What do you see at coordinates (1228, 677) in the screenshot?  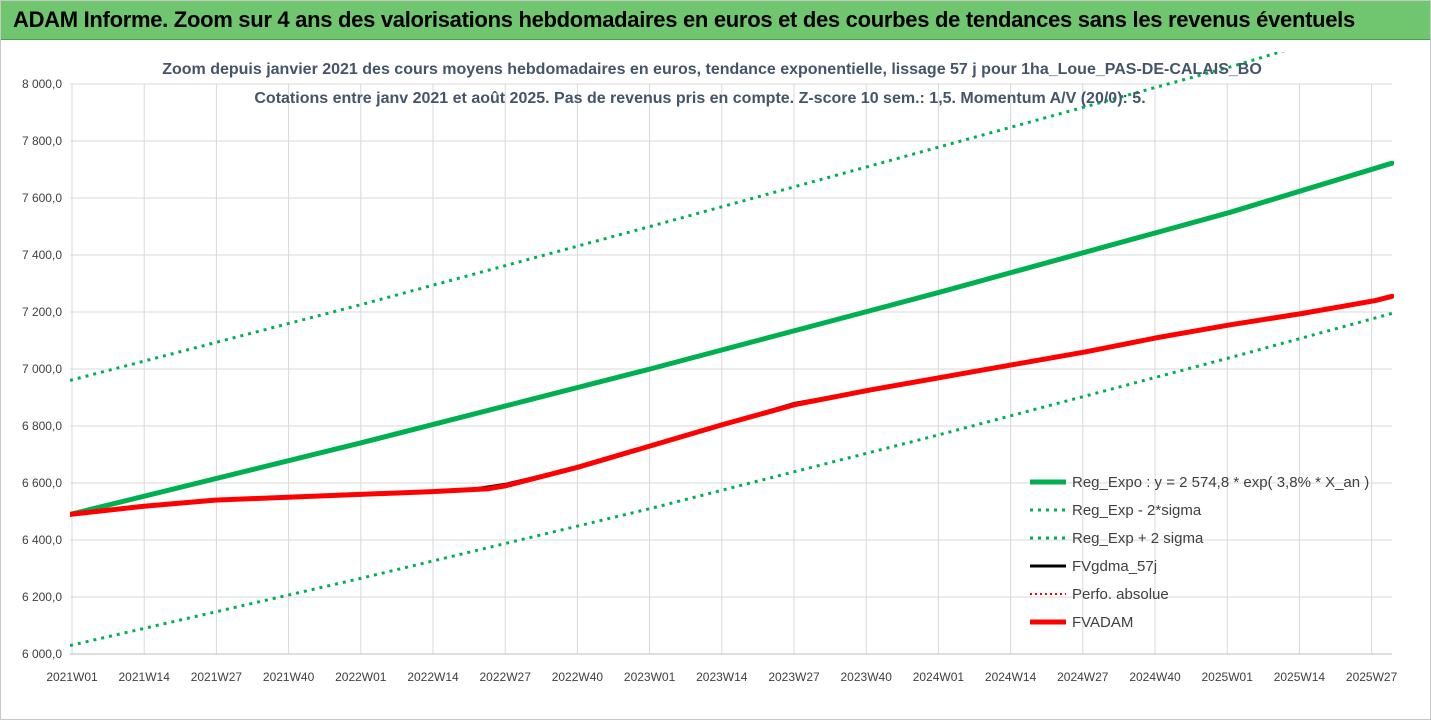 I see `x-tick-label: 2025W01` at bounding box center [1228, 677].